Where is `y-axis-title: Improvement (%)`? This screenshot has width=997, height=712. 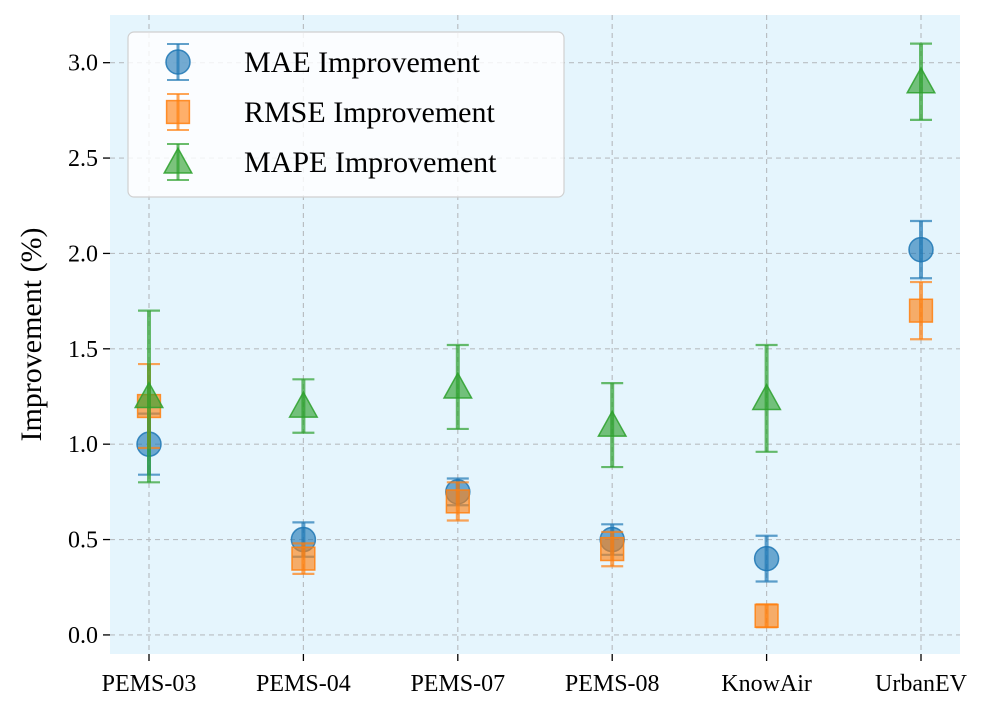
y-axis-title: Improvement (%) is located at coordinates (31, 334).